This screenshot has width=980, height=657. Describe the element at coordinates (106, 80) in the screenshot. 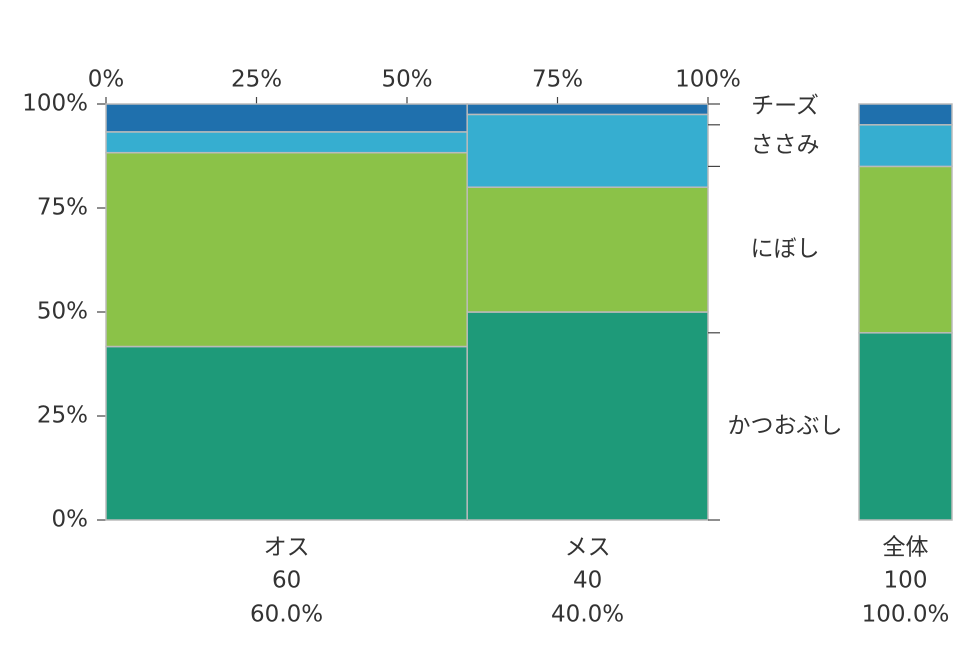

I see `x-tick-label: 0%` at that location.